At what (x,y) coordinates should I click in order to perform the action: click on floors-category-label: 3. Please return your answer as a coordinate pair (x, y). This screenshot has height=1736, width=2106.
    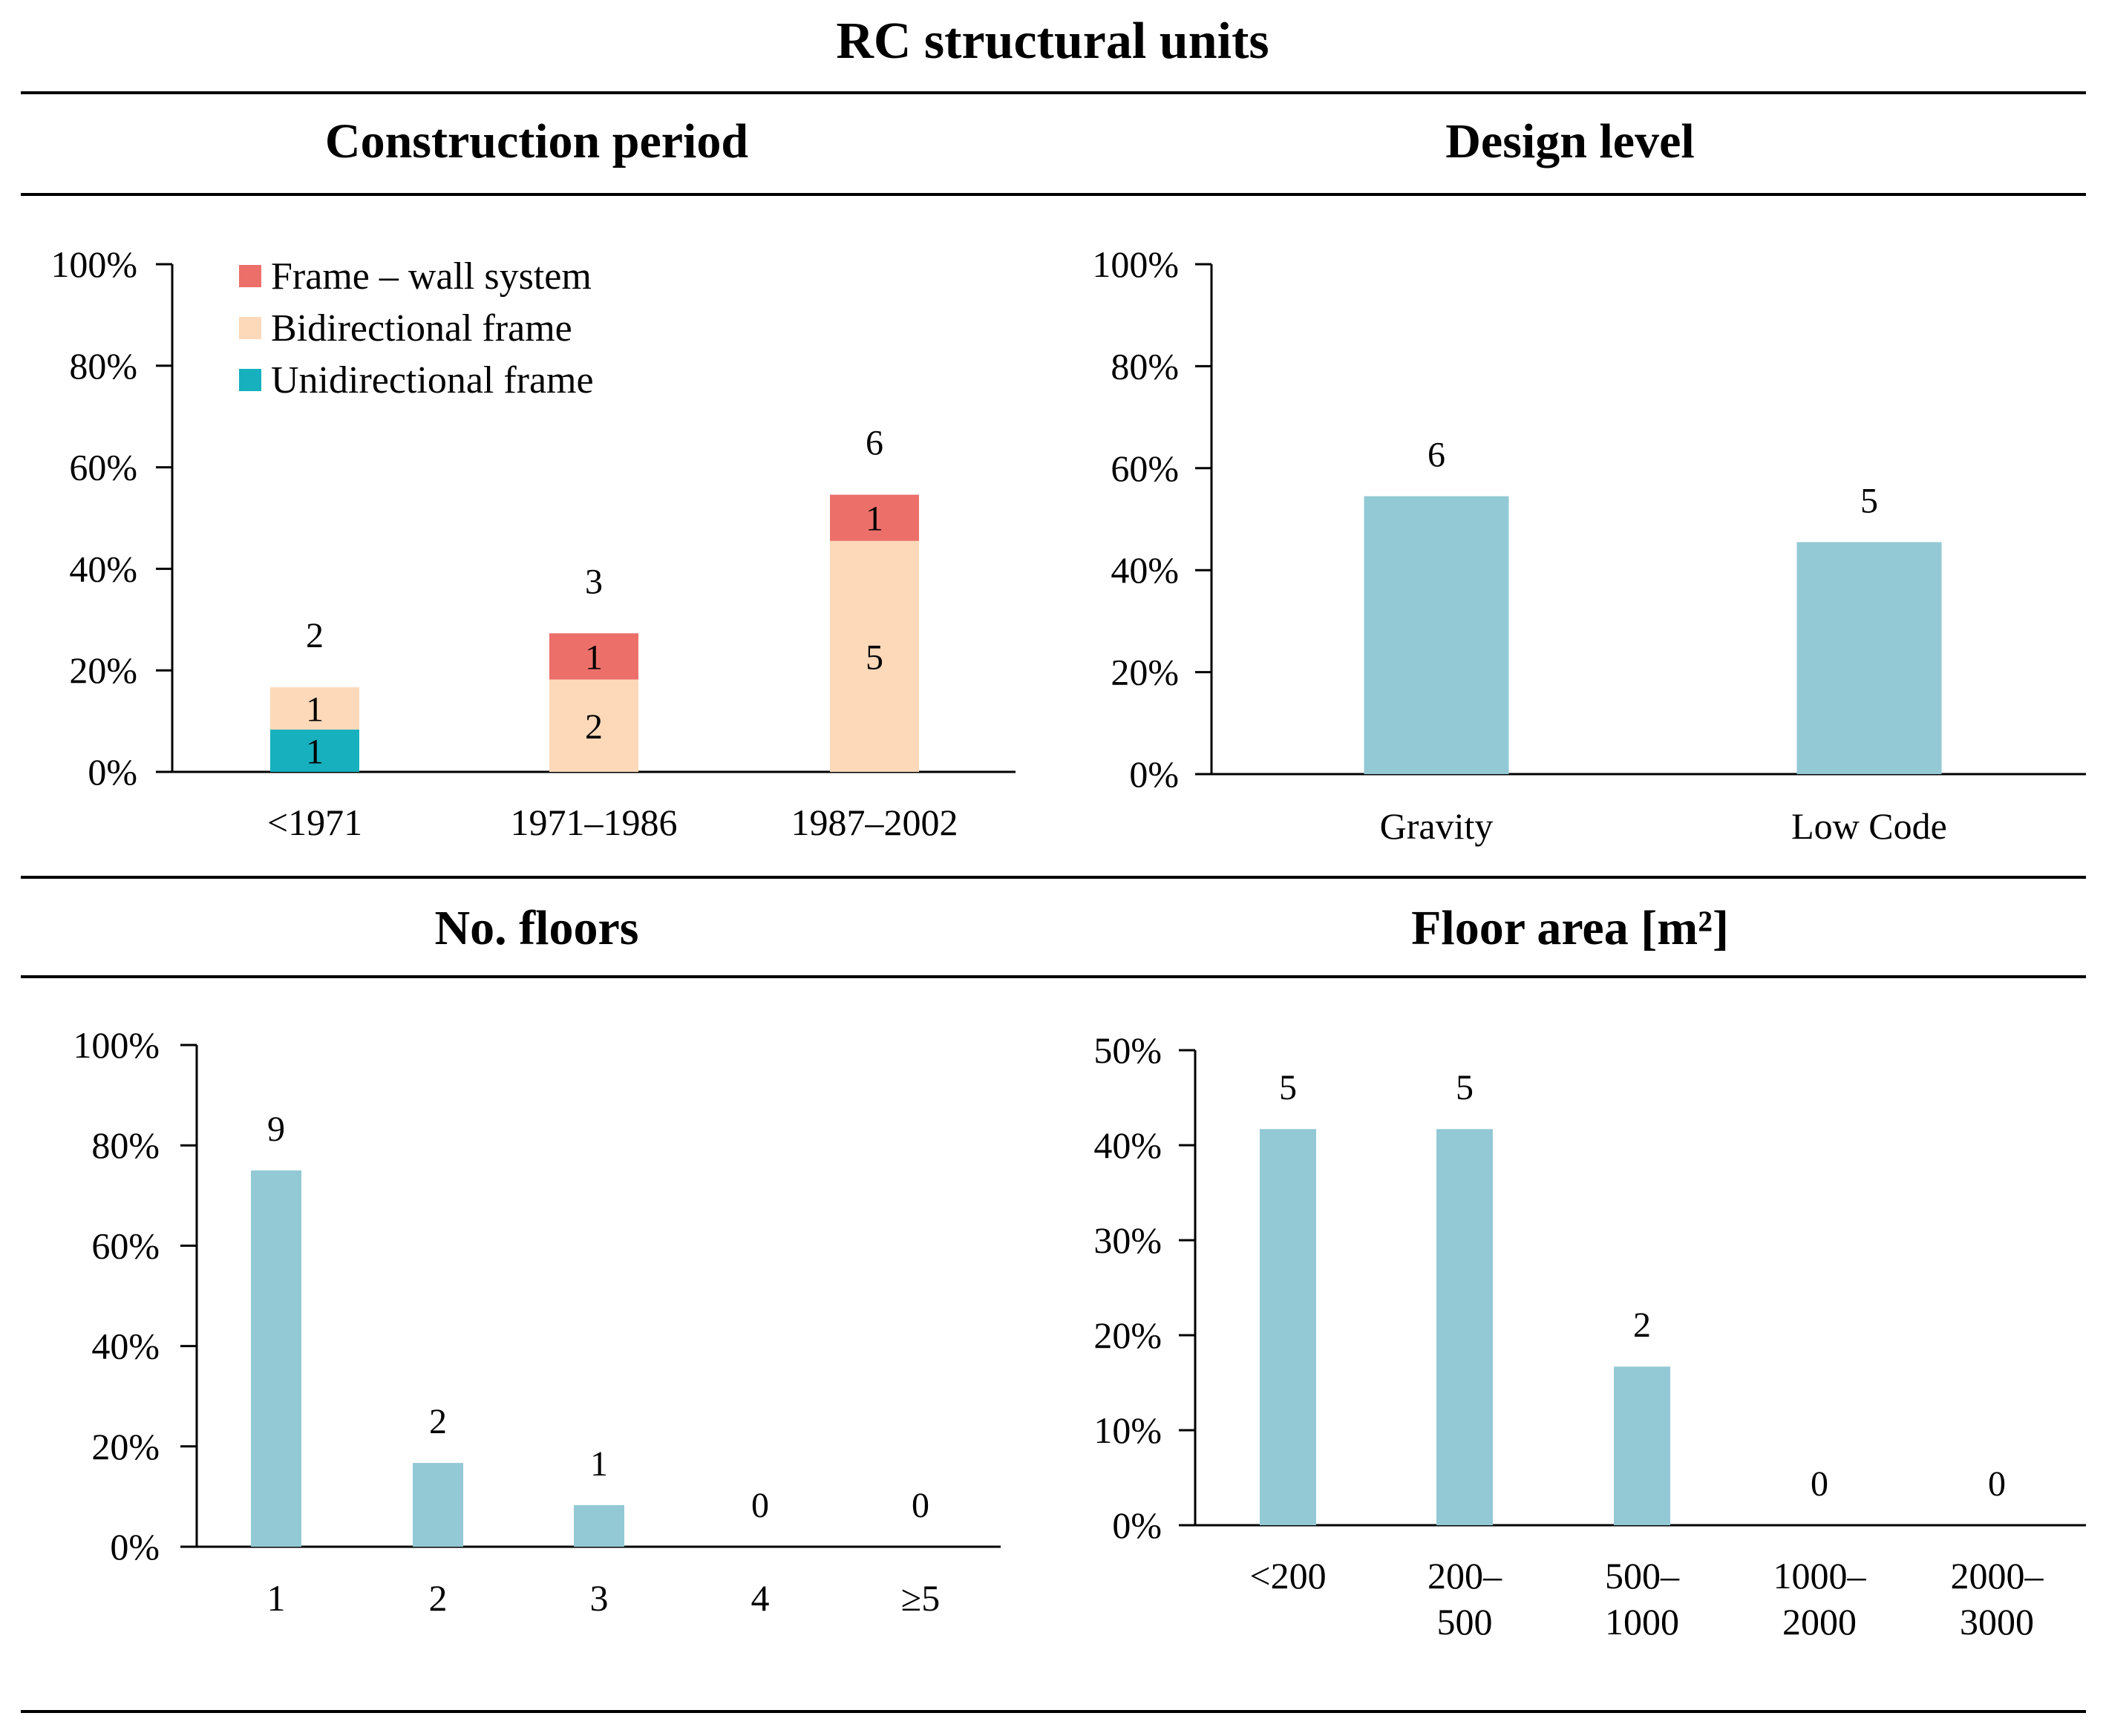
    Looking at the image, I should click on (599, 1598).